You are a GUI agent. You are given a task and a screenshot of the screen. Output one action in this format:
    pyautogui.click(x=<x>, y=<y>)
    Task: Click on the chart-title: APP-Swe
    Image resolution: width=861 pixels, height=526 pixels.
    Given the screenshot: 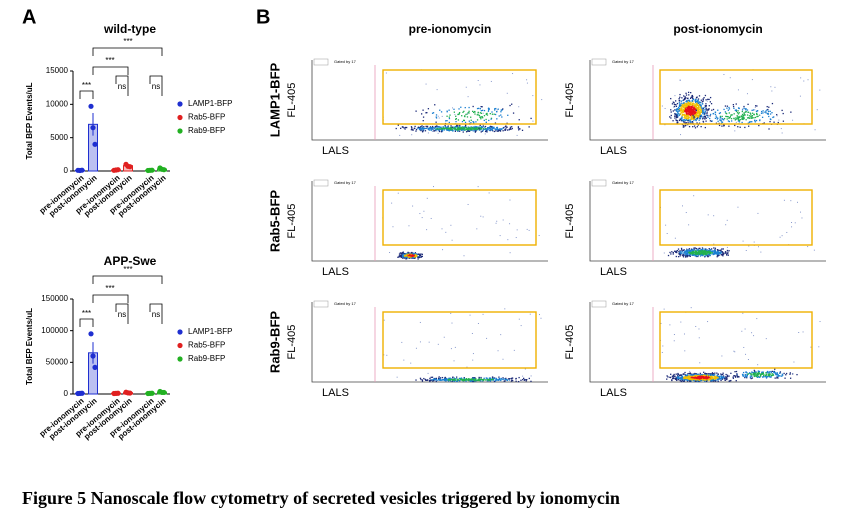 What is the action you would take?
    pyautogui.click(x=130, y=261)
    